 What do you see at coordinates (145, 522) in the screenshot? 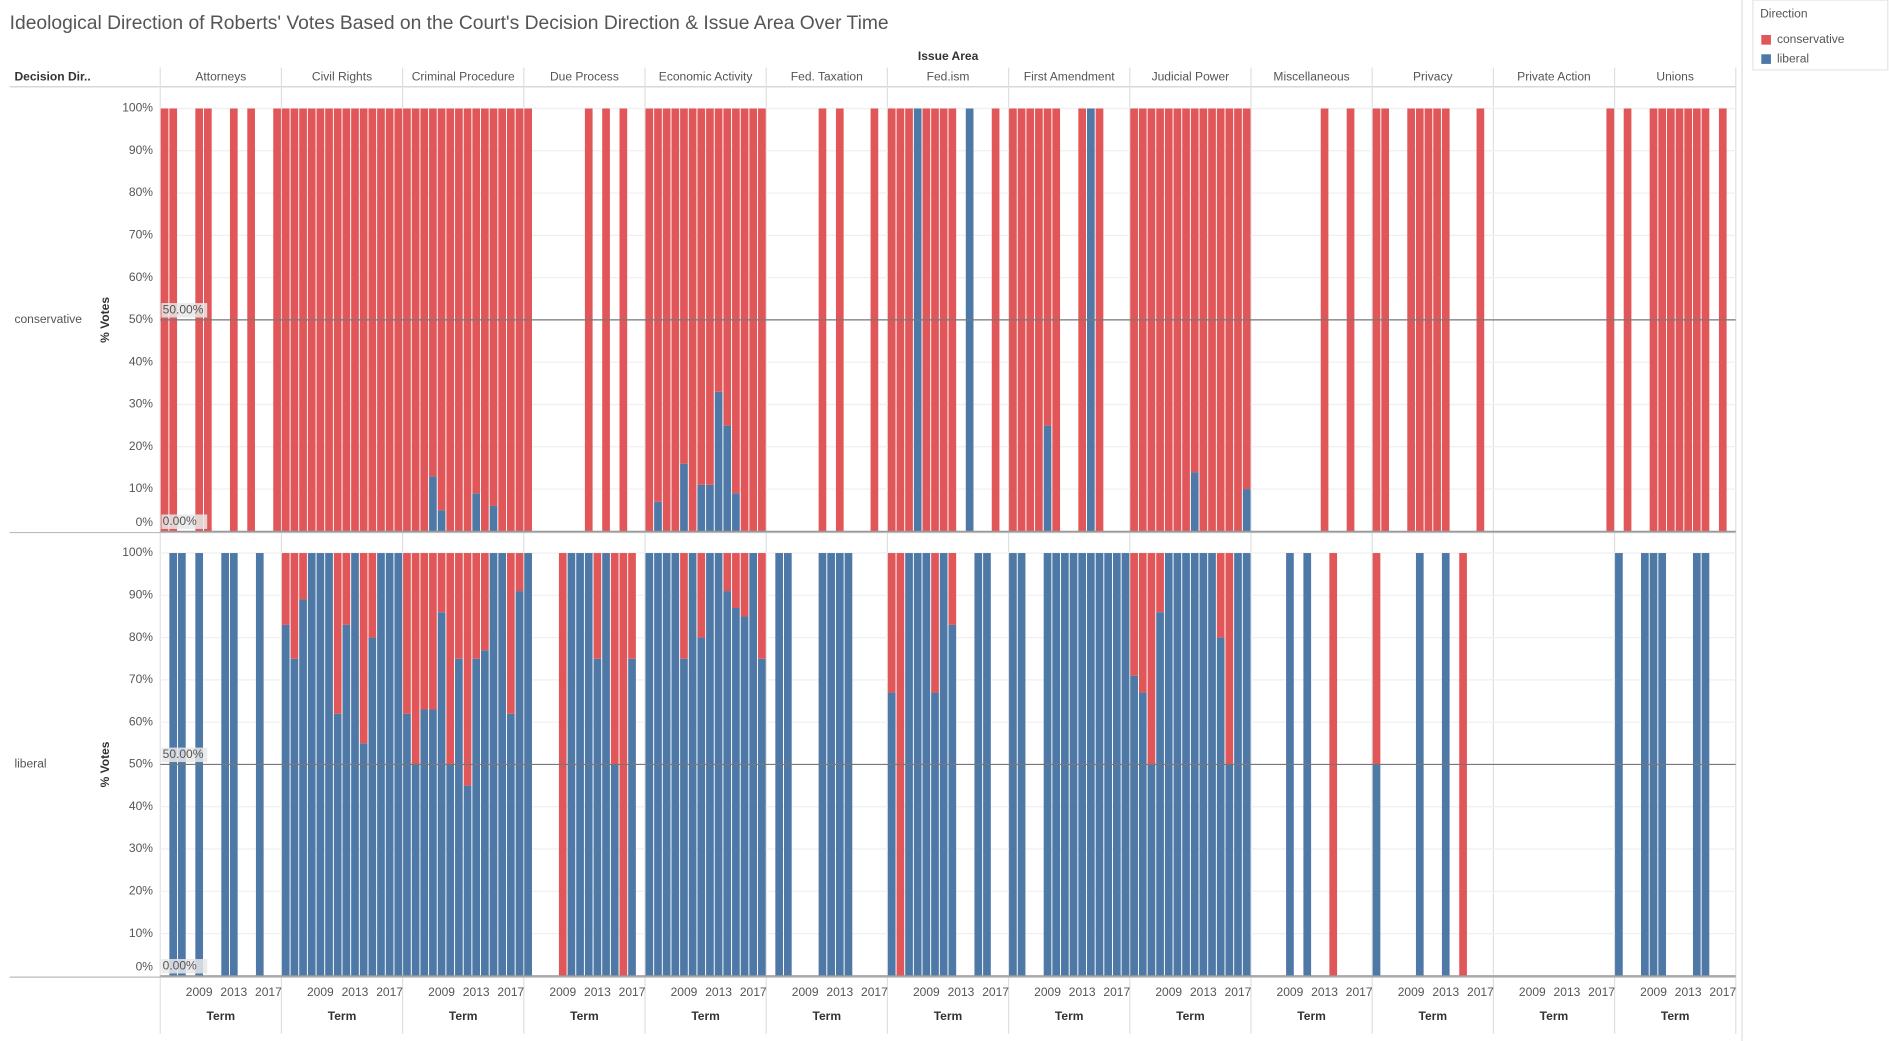
I see `y-tick-label: 0%` at bounding box center [145, 522].